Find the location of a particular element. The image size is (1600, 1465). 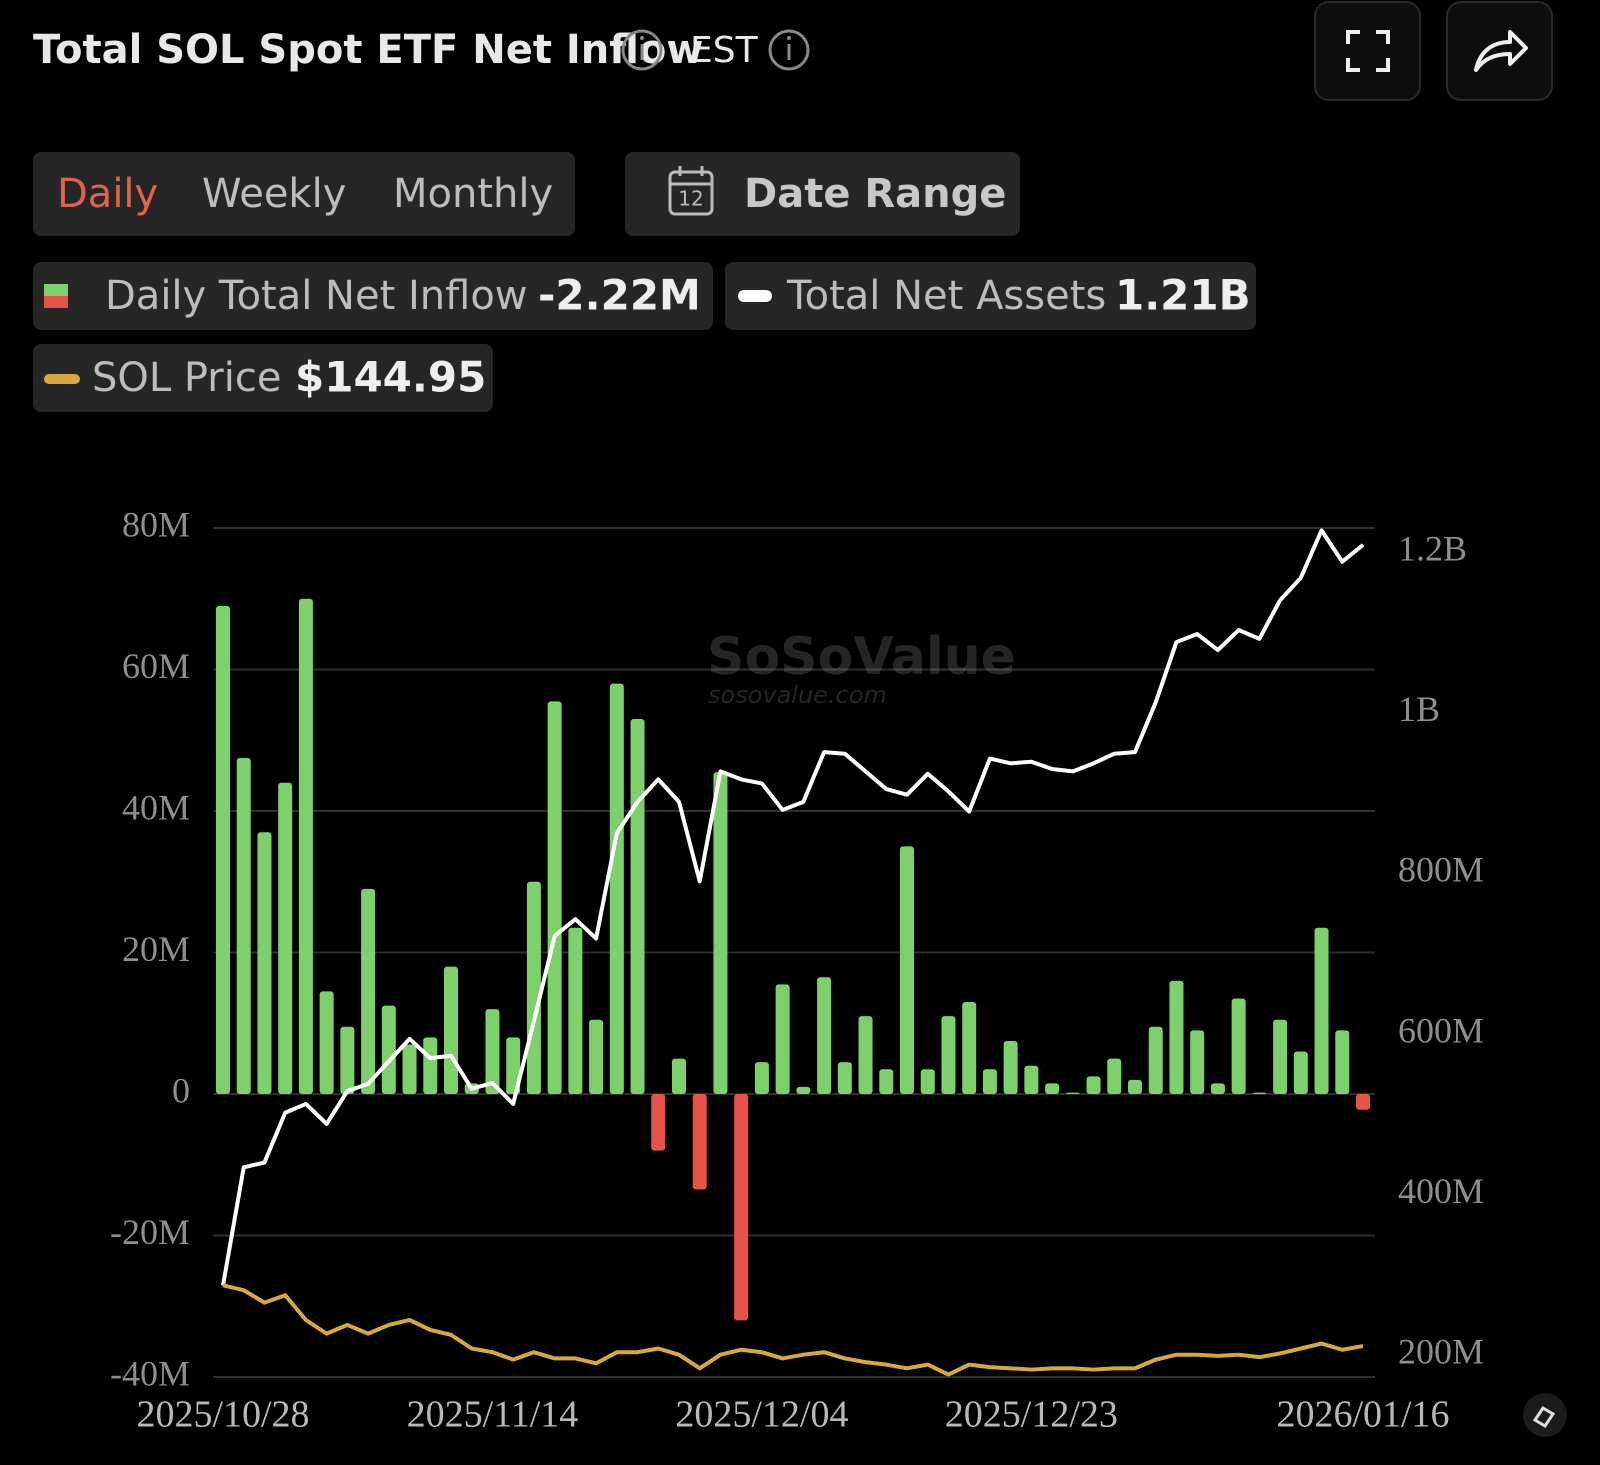

line is located at coordinates (793, 1330).